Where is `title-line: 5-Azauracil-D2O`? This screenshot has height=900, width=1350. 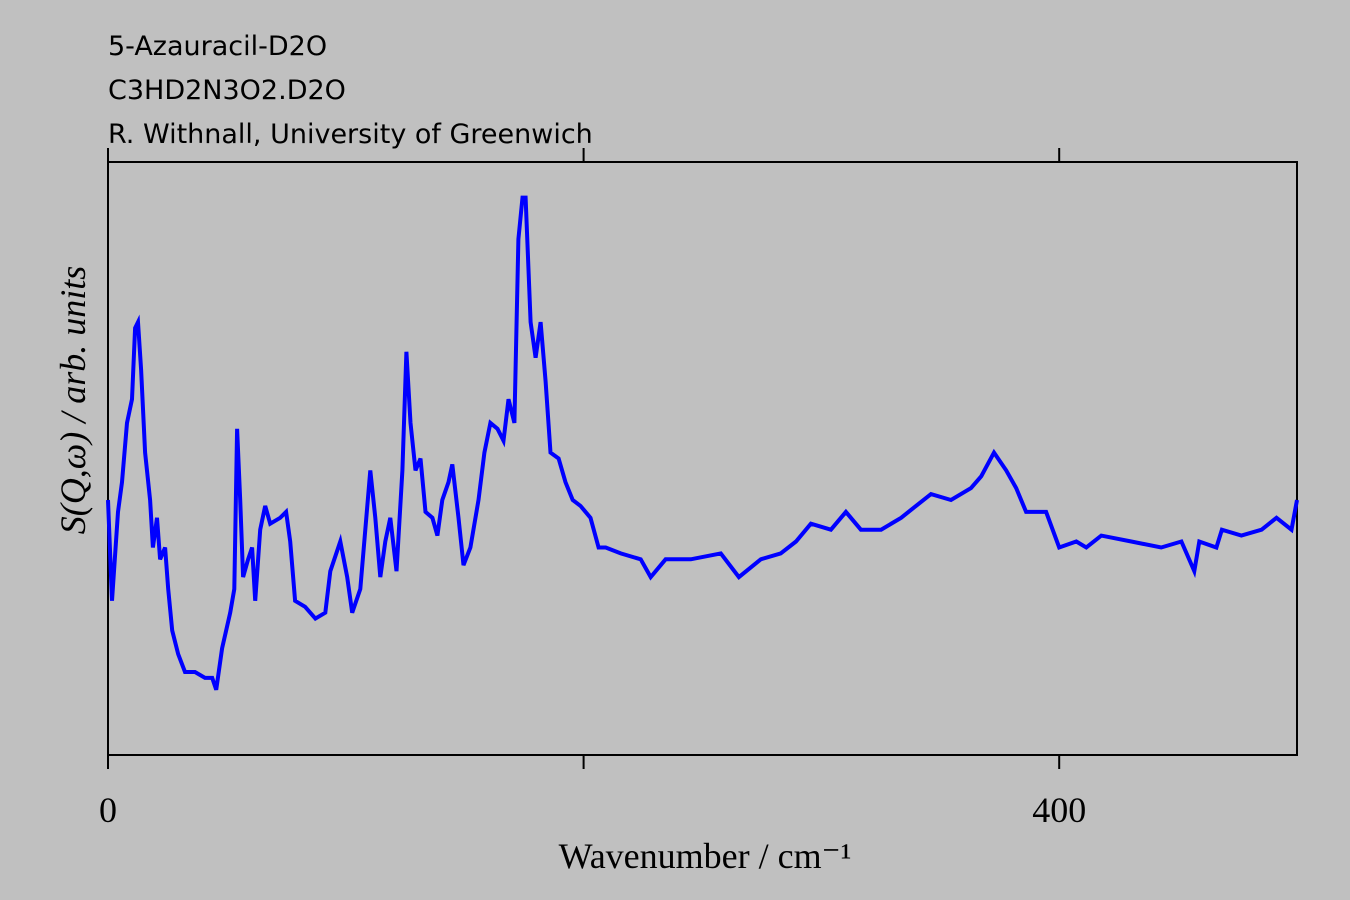
title-line: 5-Azauracil-D2O is located at coordinates (217, 46).